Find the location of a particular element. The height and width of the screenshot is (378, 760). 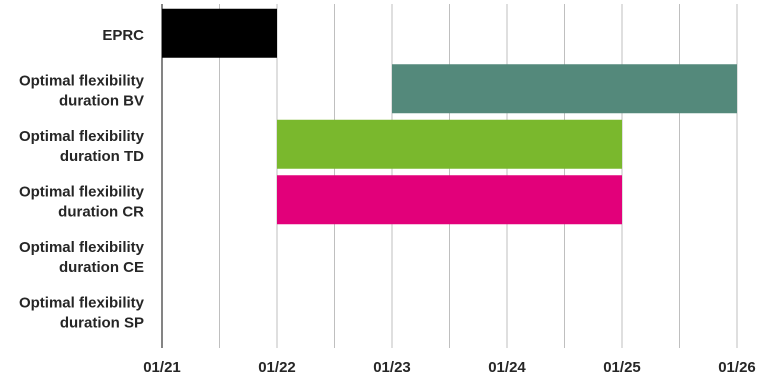

category-label: Optimal flexibility duration CR is located at coordinates (82, 201).